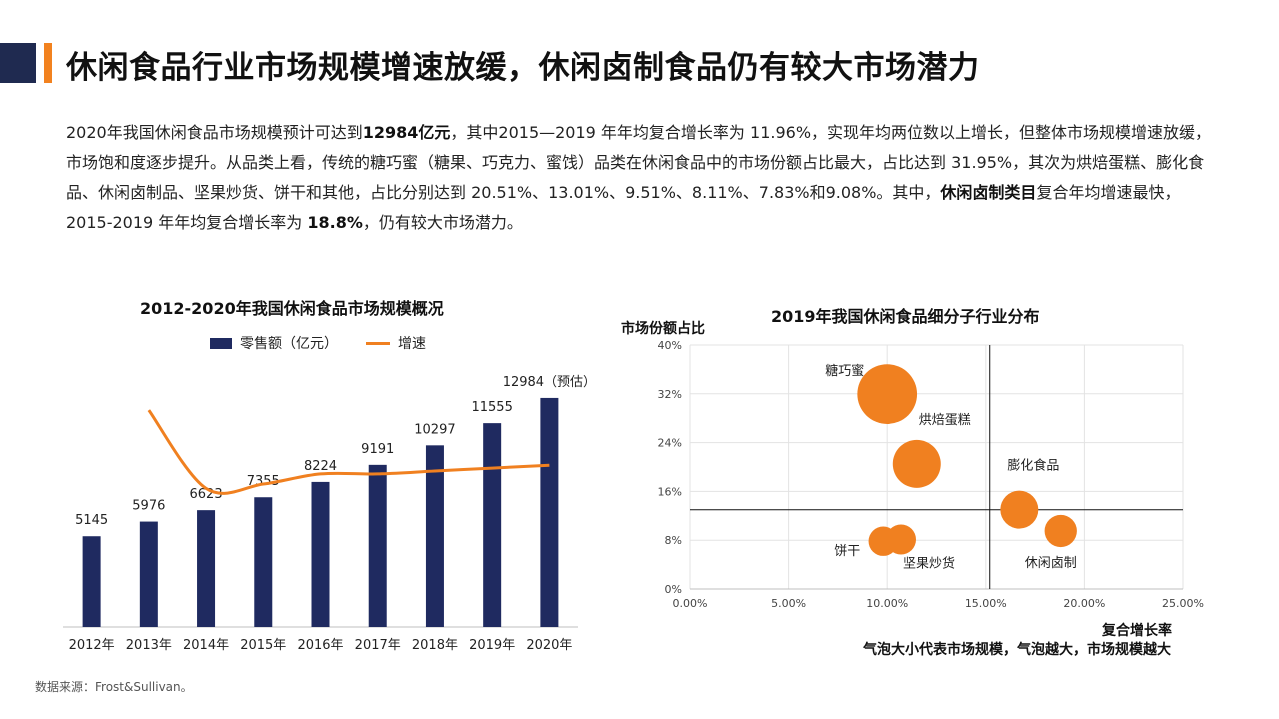  What do you see at coordinates (1017, 650) in the screenshot?
I see `bubble-size-note: 气泡大小代表市场规模，气泡越大，市场规模越大` at bounding box center [1017, 650].